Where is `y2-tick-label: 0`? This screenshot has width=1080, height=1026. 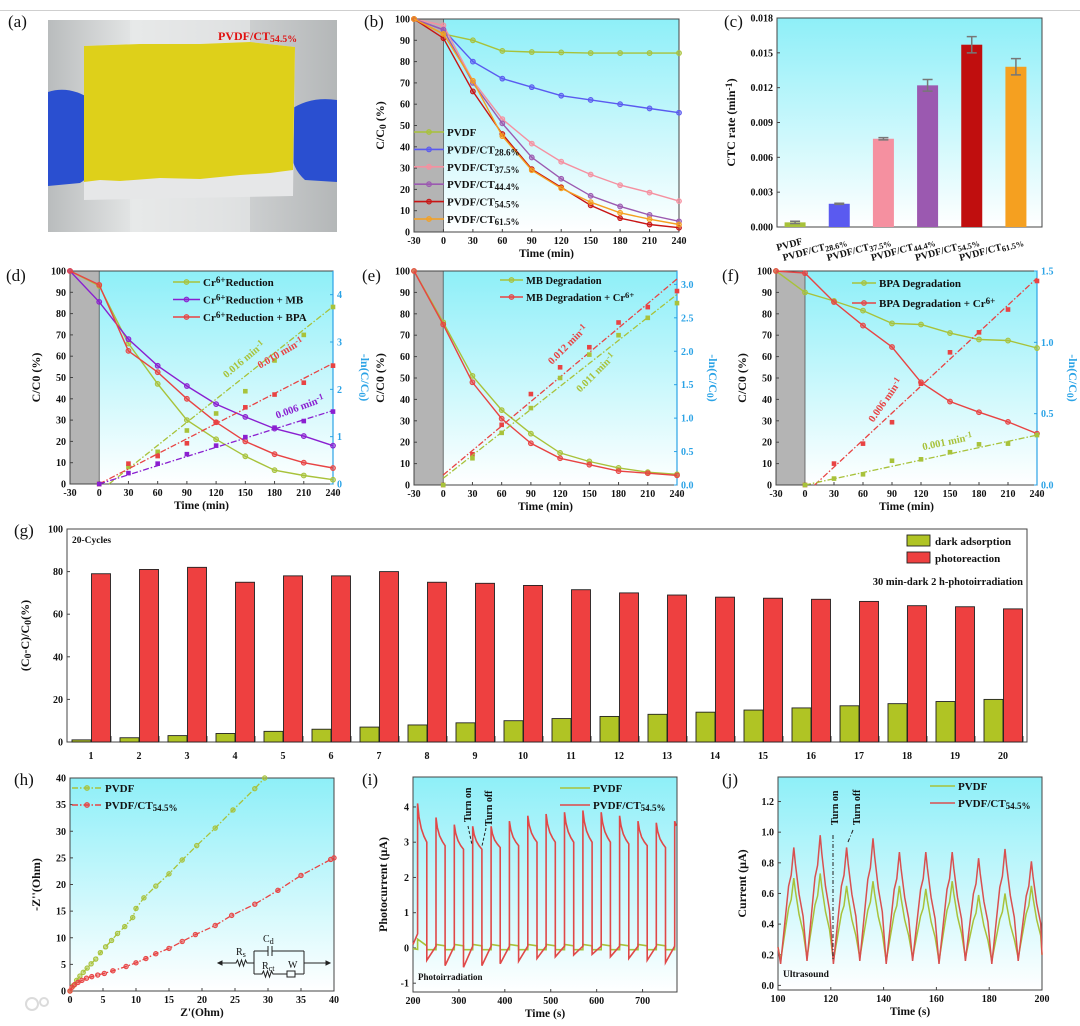 y2-tick-label: 0 is located at coordinates (339, 485).